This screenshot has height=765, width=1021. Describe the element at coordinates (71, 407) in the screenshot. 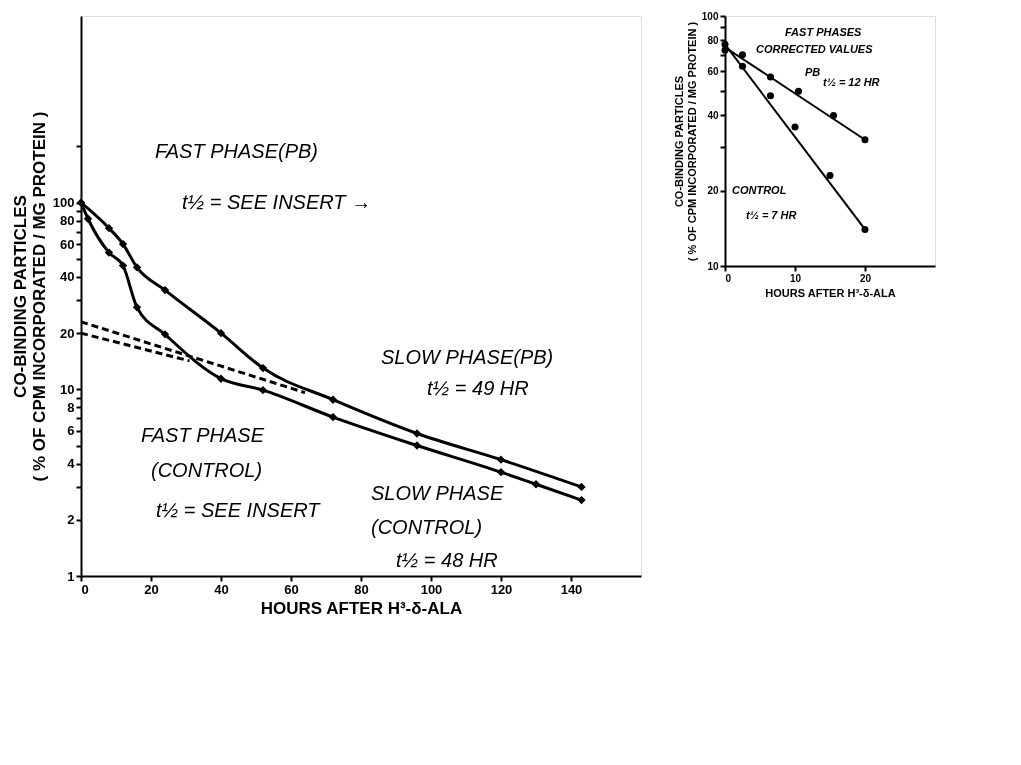

I see `y-tick-label: 8` at that location.